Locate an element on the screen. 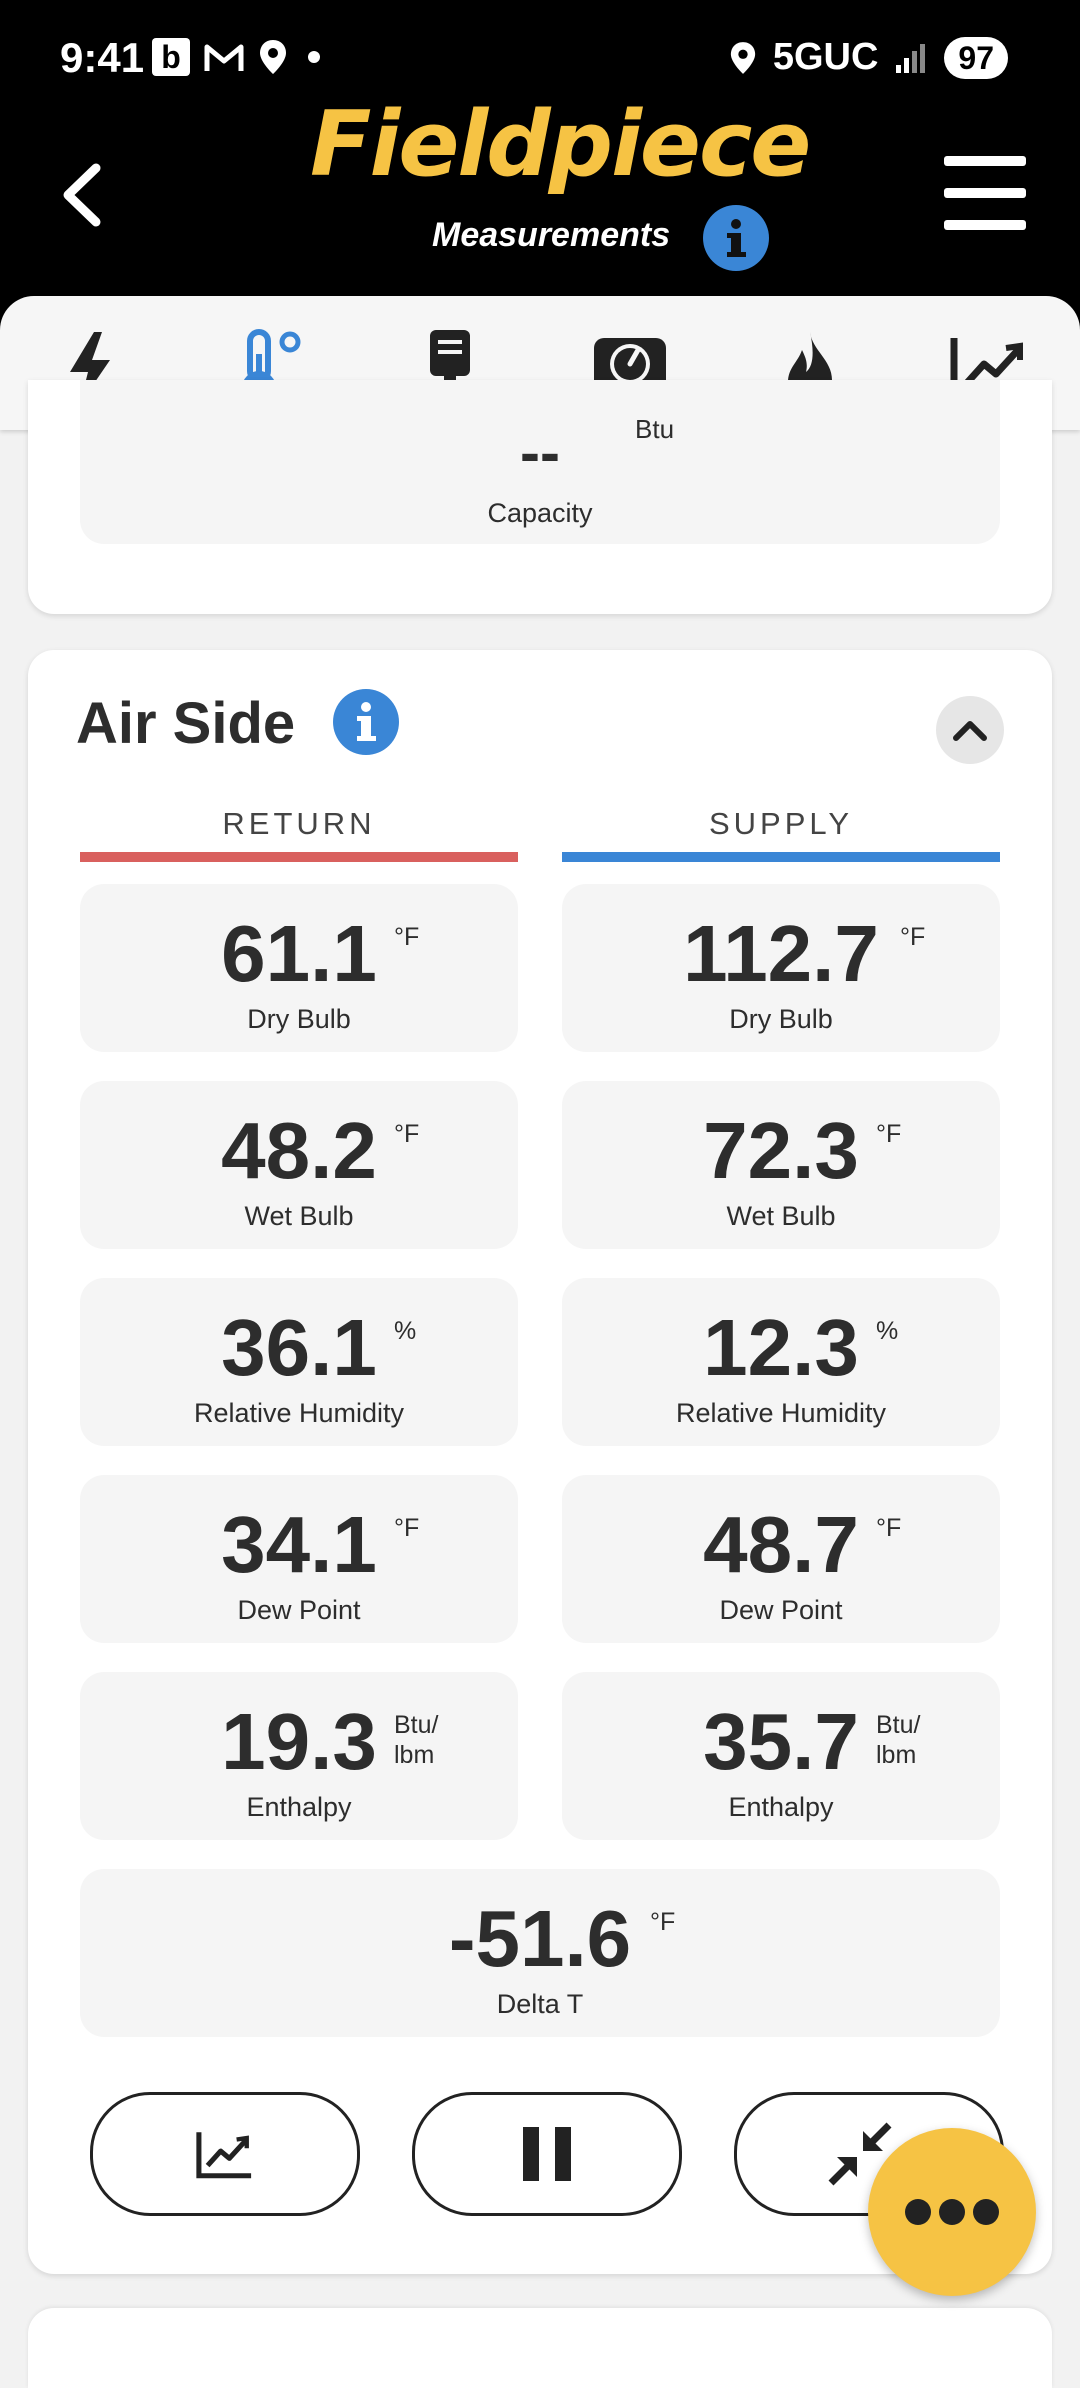 This screenshot has height=2388, width=1080. status-time: 9:41 is located at coordinates (102, 57).